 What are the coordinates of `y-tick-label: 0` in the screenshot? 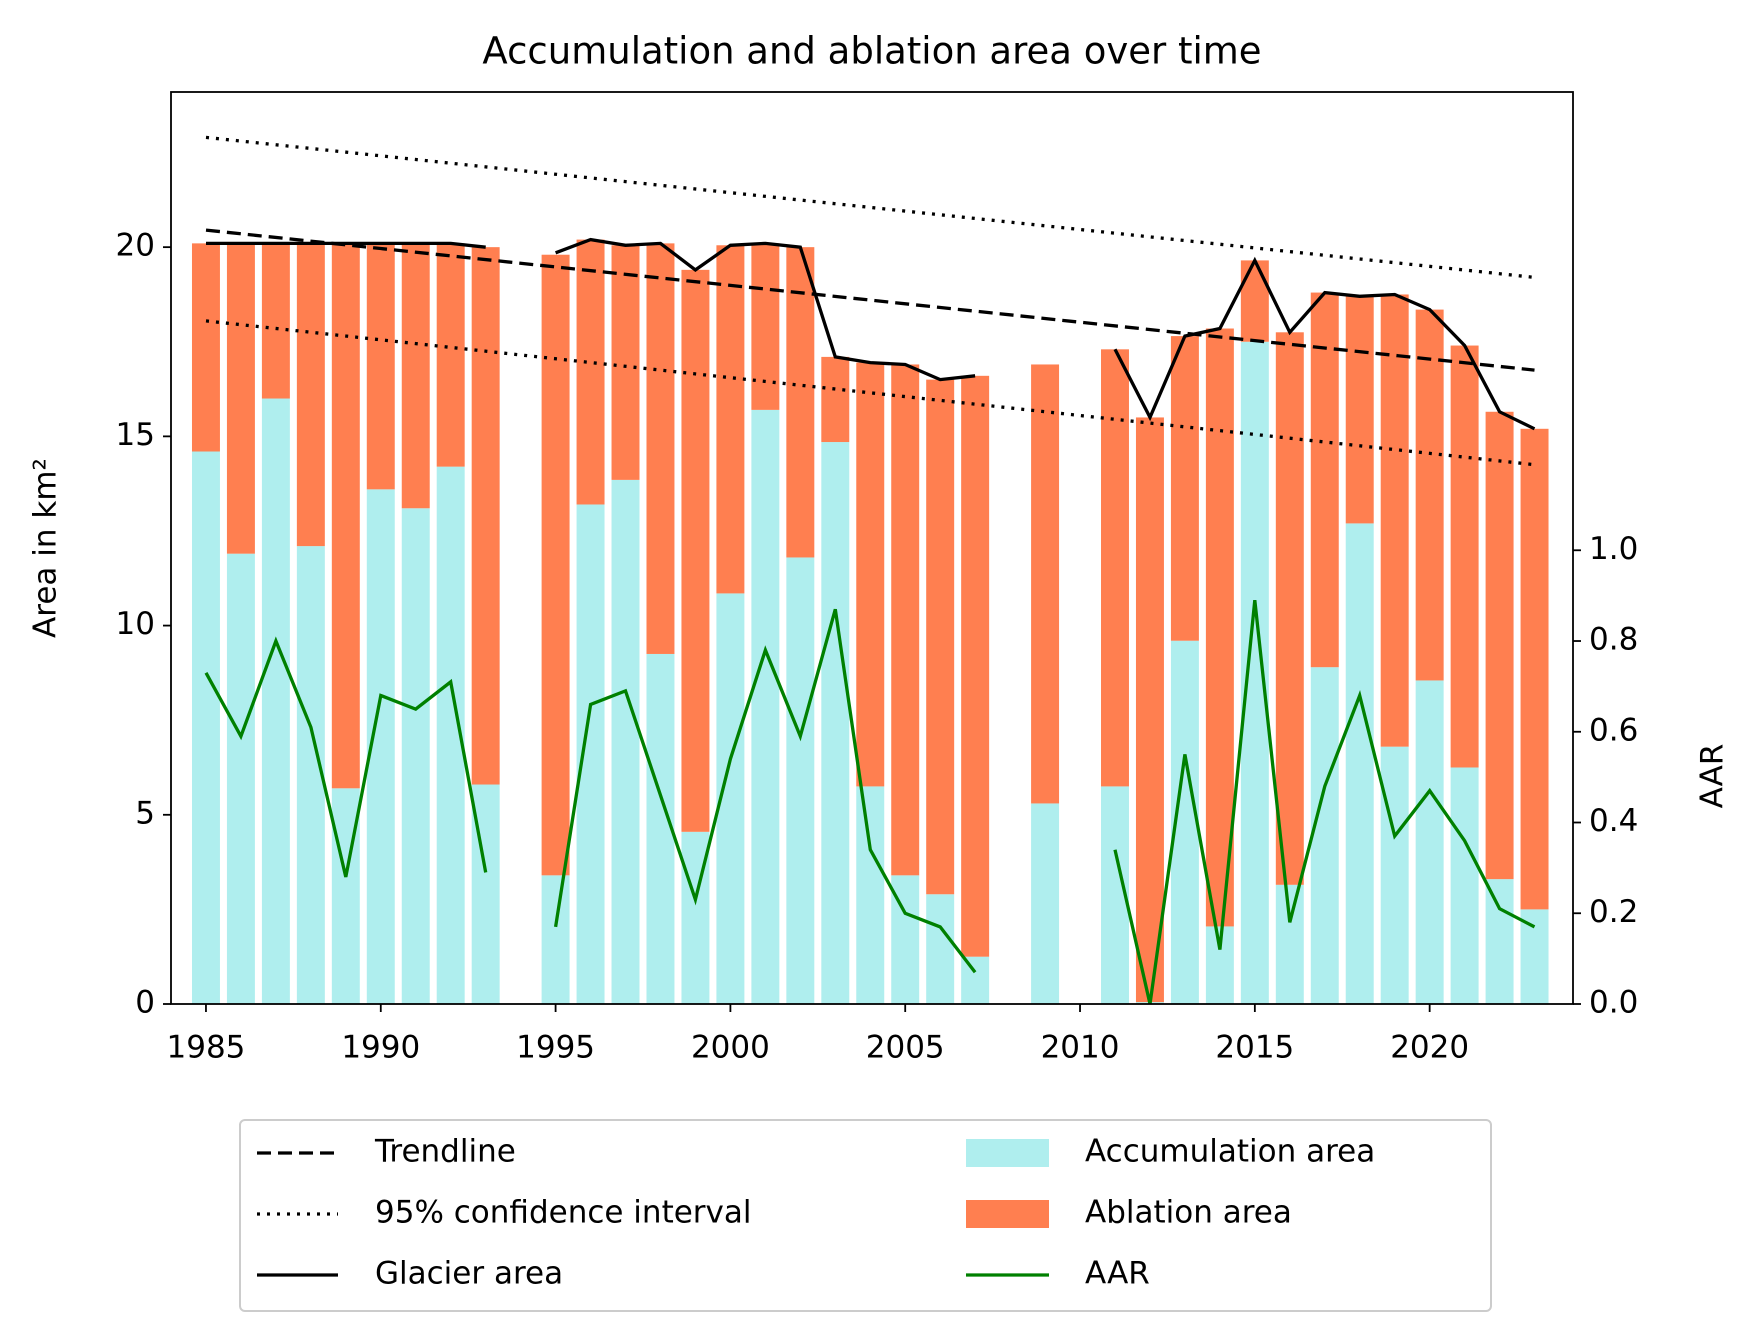 It's located at (145, 1003).